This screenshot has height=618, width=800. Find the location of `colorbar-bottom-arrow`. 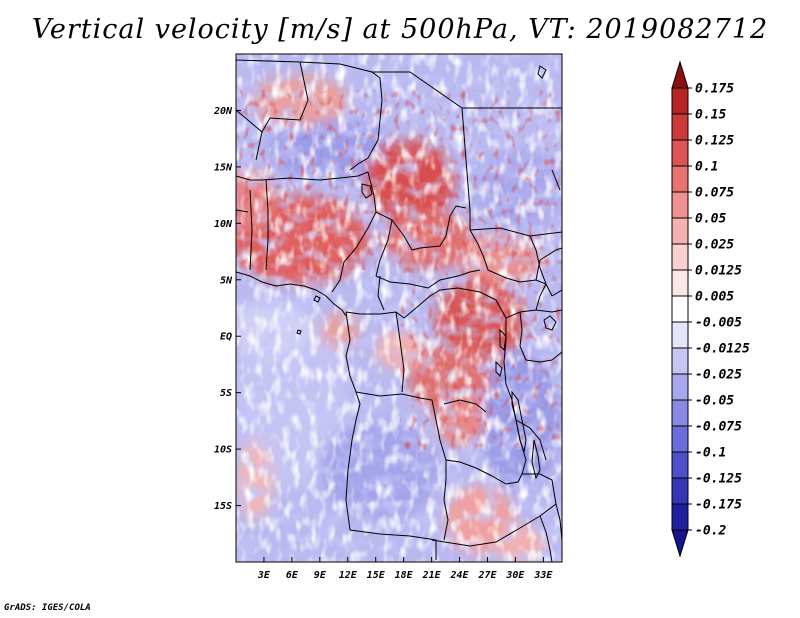

colorbar-bottom-arrow is located at coordinates (680, 543).